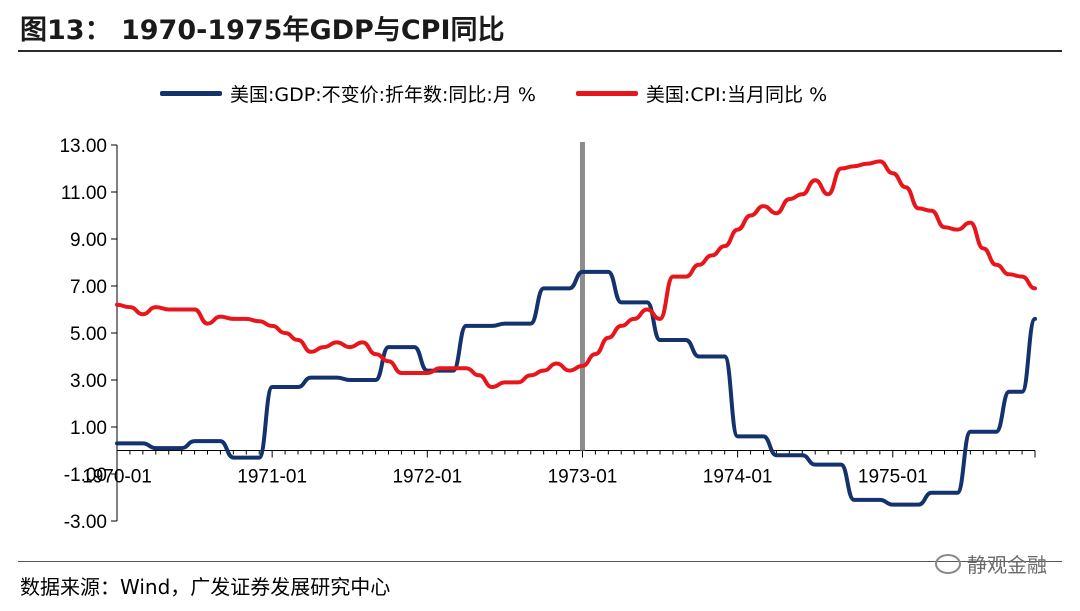 The width and height of the screenshot is (1080, 611). Describe the element at coordinates (738, 477) in the screenshot. I see `x-tick-label: 1974-01` at that location.